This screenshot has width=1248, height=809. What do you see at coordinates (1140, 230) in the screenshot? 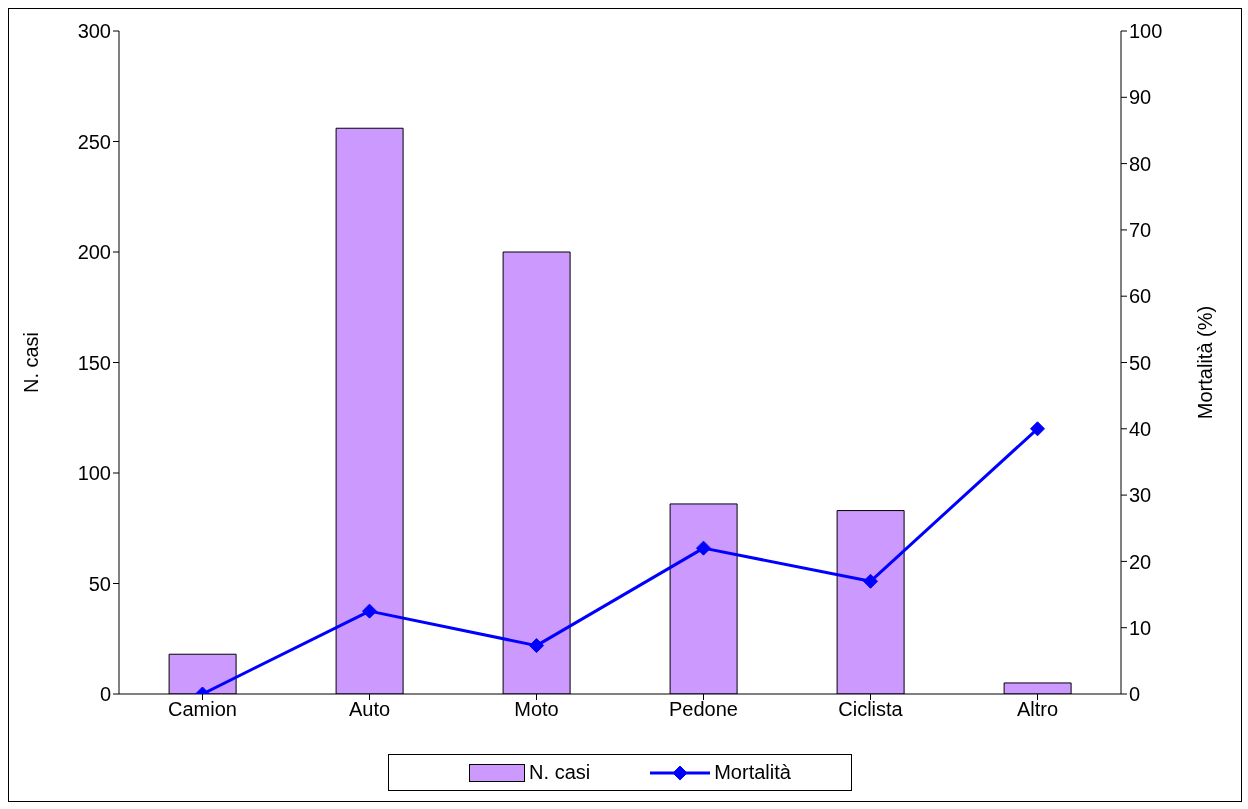
I see `y2-tick-label: 70` at bounding box center [1140, 230].